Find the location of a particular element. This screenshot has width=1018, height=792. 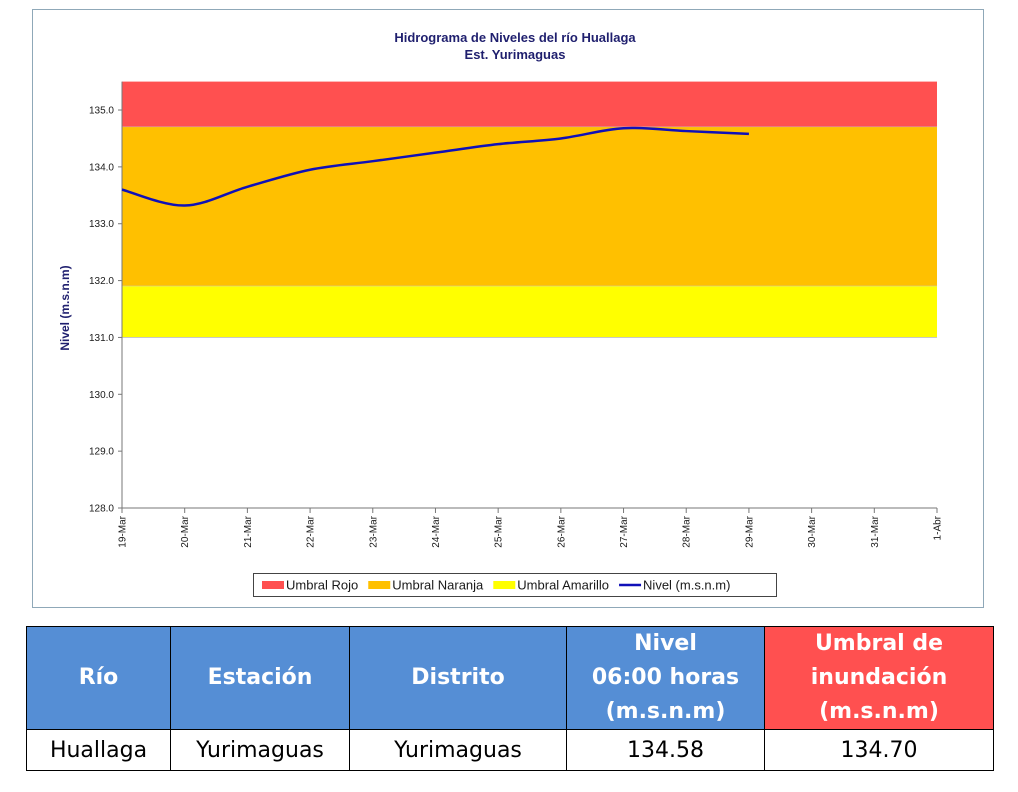

y-tick-label: 131.0 is located at coordinates (101, 338).